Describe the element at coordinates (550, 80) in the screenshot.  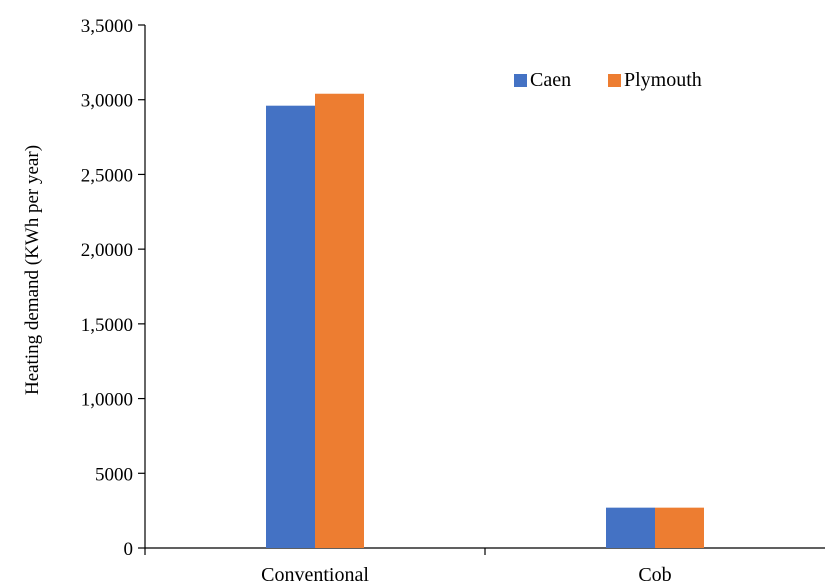
I see `legend-label-caen: Caen` at that location.